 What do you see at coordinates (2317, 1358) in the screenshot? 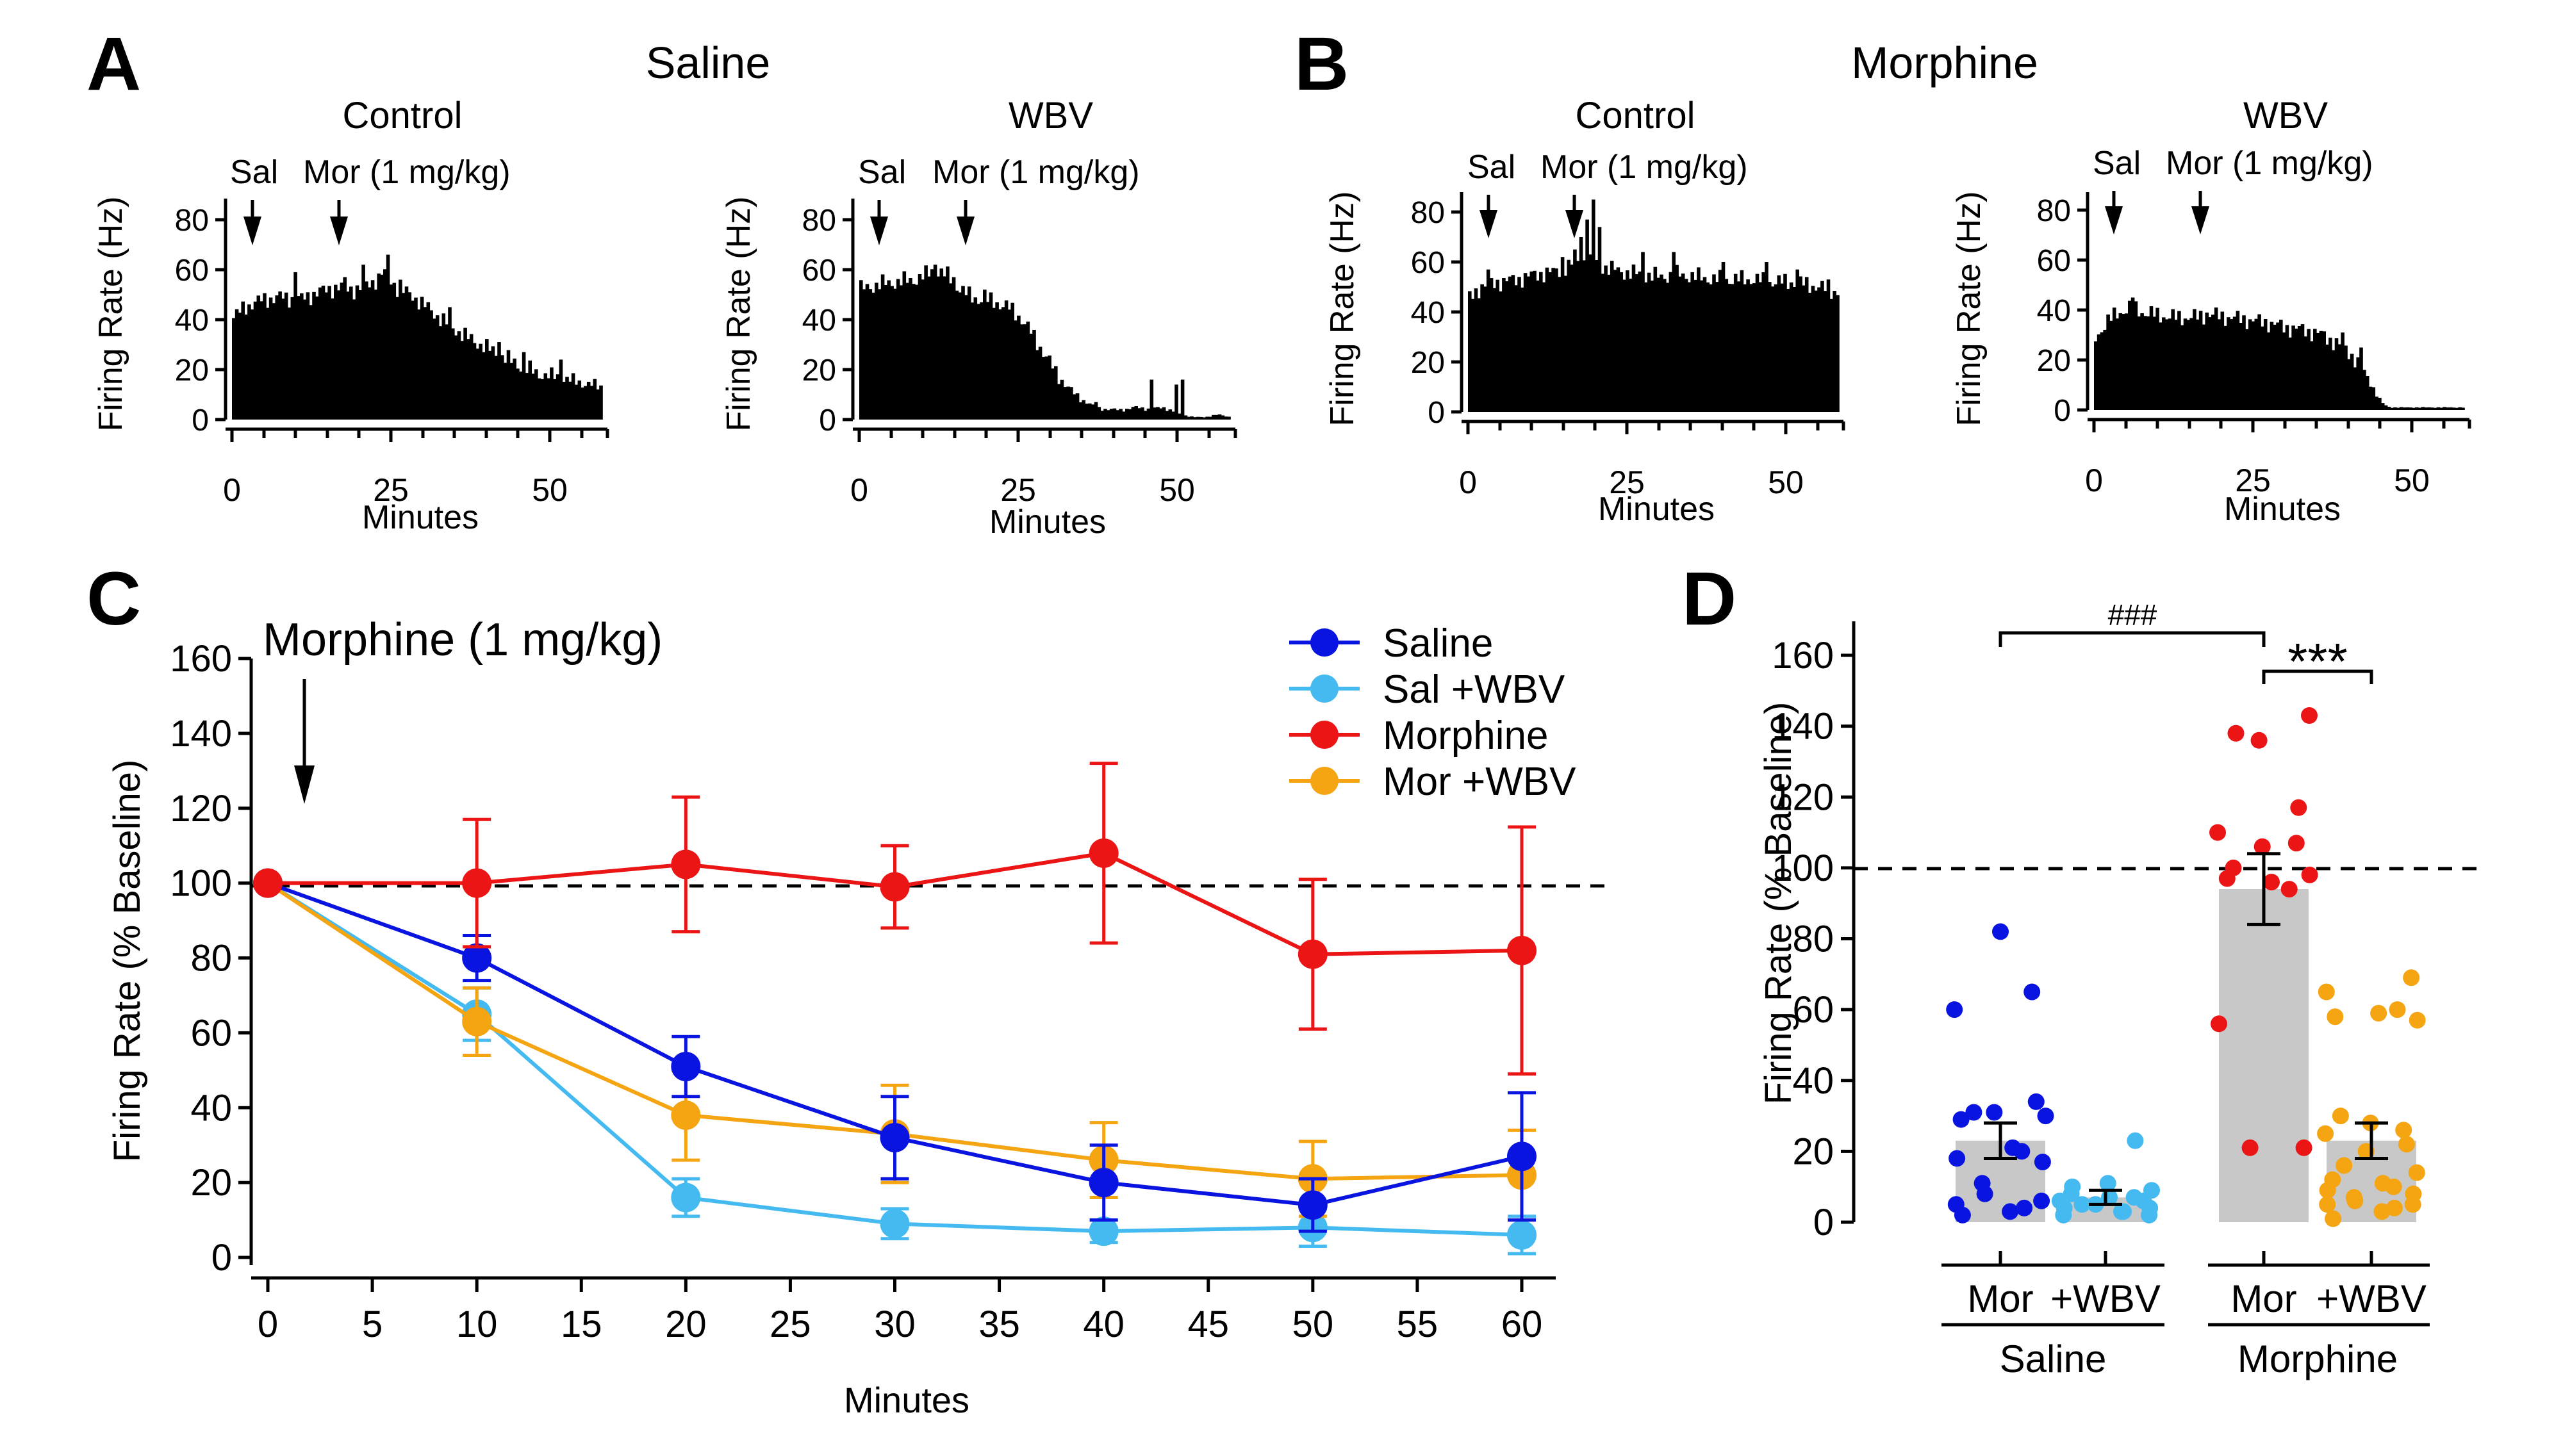
I see `x-group-label: Morphine` at bounding box center [2317, 1358].